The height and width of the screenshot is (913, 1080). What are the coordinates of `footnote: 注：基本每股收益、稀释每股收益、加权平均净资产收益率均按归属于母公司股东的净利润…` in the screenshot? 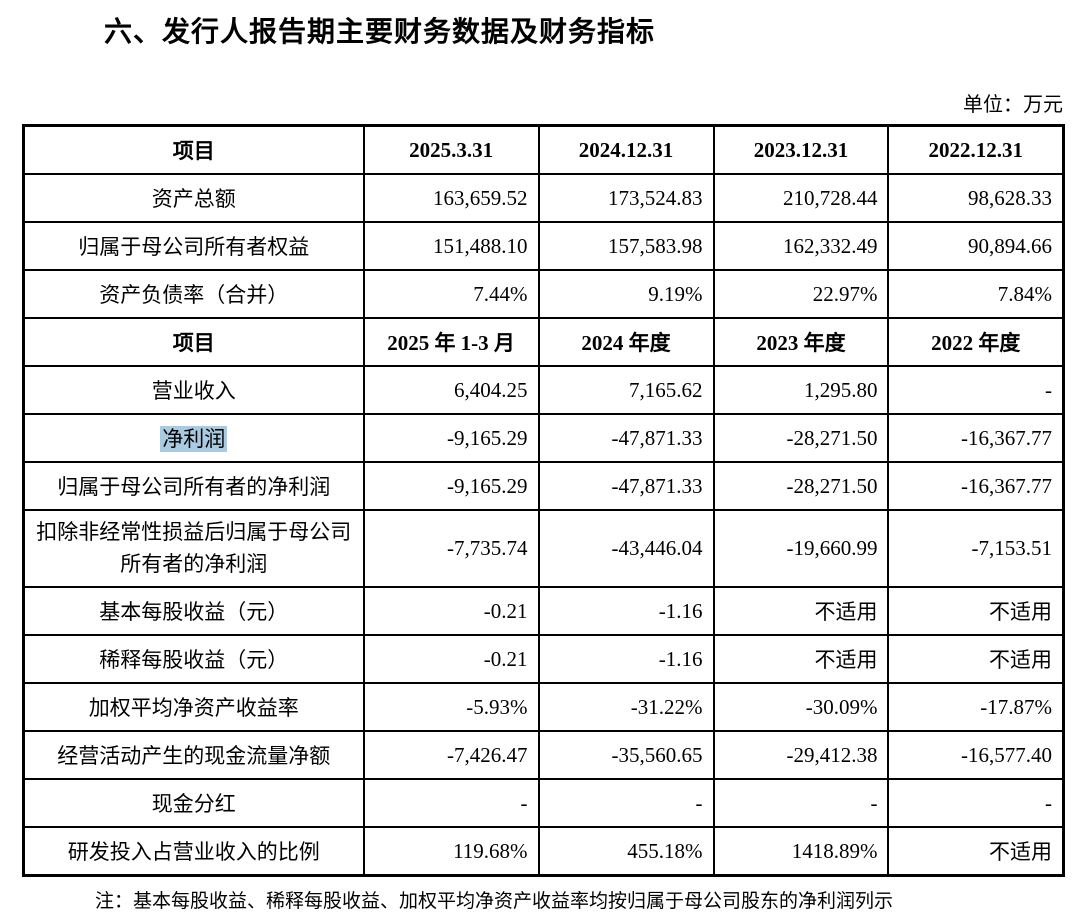 It's located at (494, 901).